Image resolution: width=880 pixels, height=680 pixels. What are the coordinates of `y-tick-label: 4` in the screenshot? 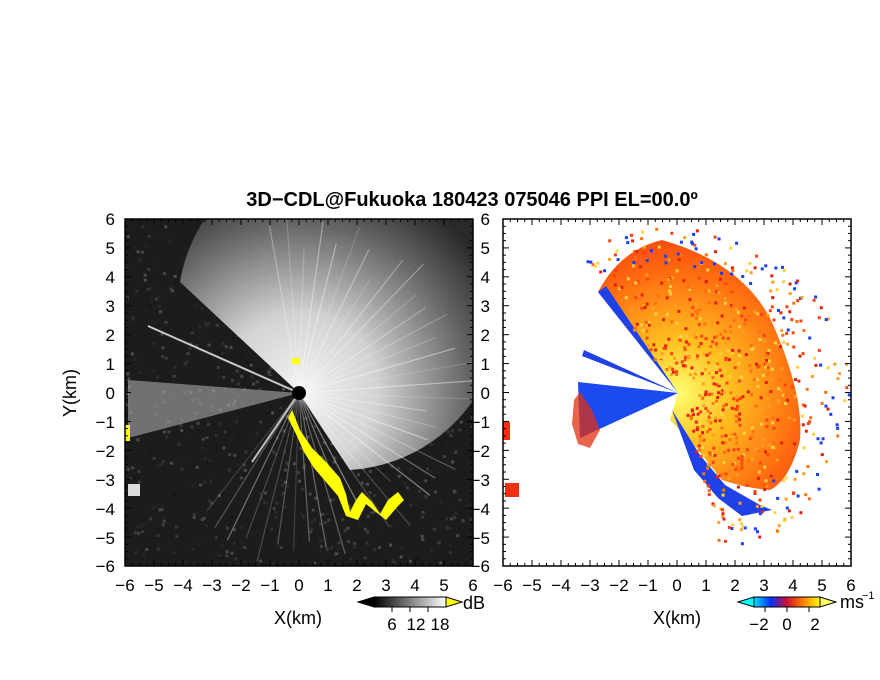 It's located at (110, 277).